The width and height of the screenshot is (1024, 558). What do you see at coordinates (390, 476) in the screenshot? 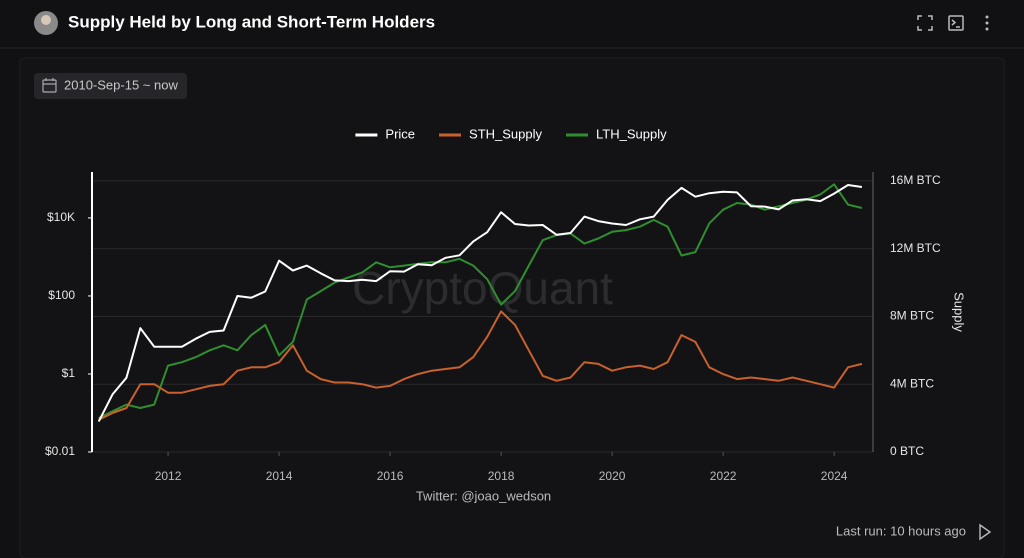
I see `x-tick-label: 2016` at bounding box center [390, 476].